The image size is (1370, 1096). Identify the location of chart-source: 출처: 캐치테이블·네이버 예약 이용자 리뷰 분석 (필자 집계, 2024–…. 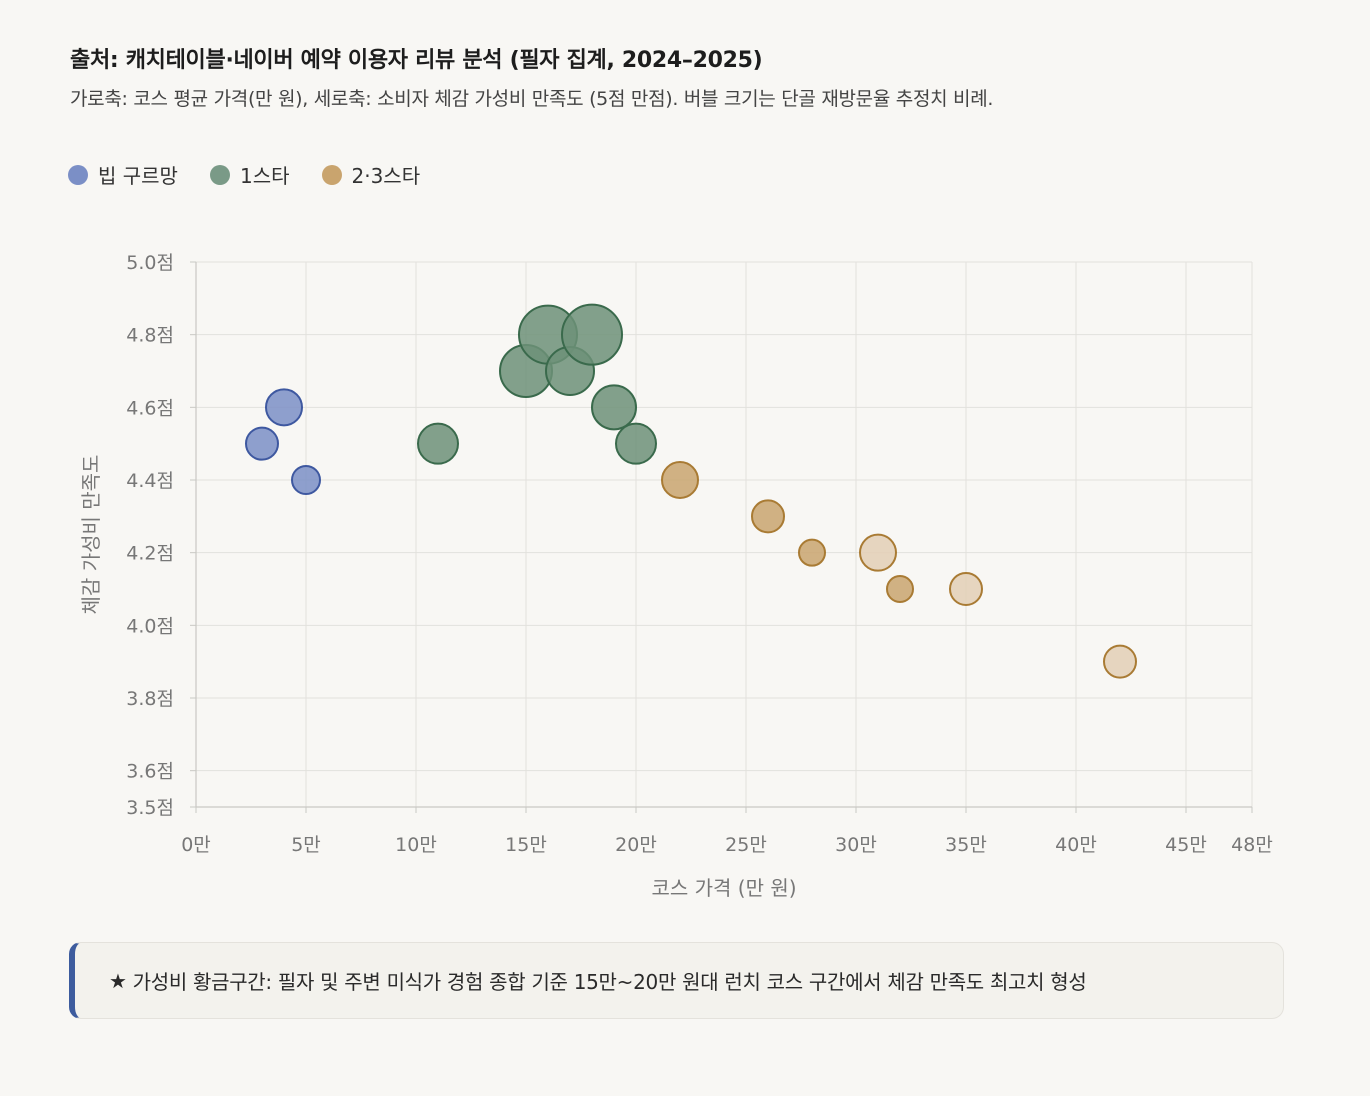
(416, 60).